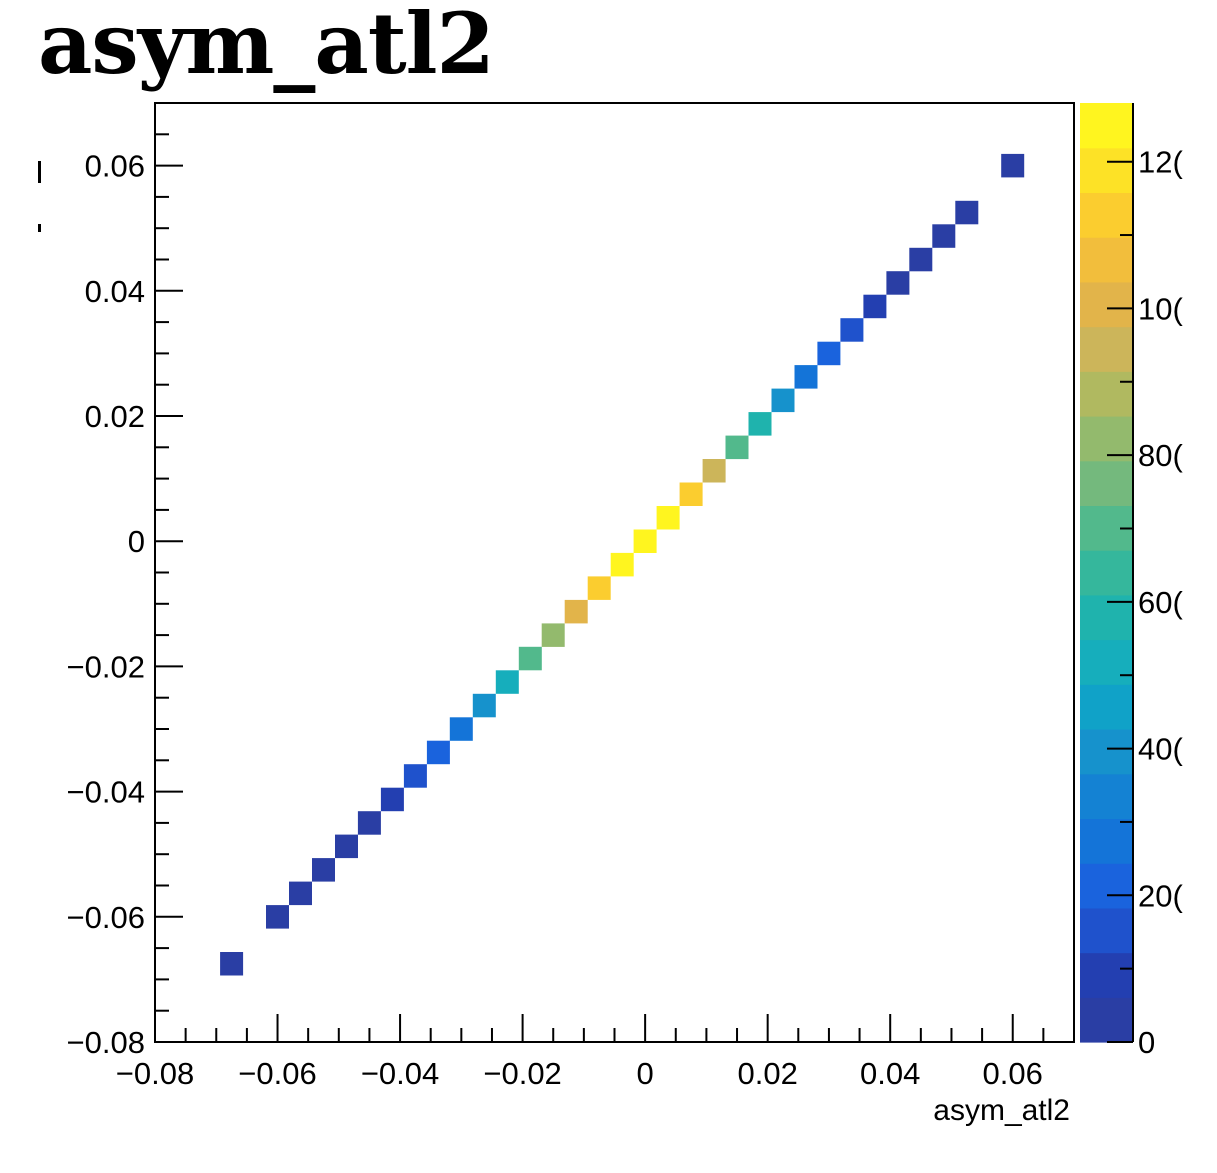  Describe the element at coordinates (106, 792) in the screenshot. I see `y-tick-label: −0.04` at that location.